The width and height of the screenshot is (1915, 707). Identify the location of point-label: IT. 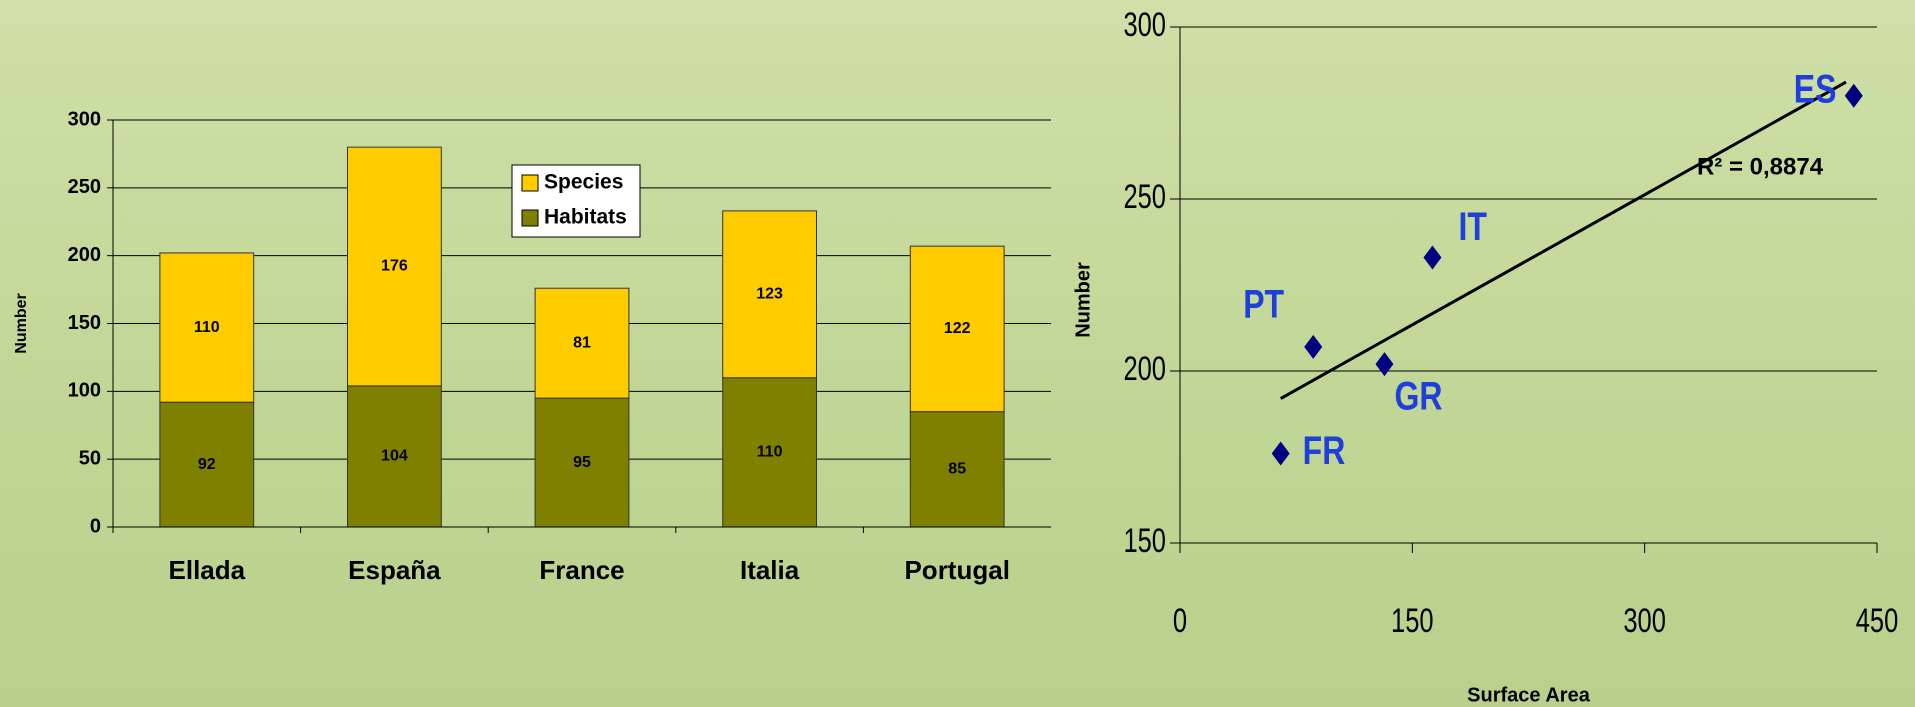
(1472, 226).